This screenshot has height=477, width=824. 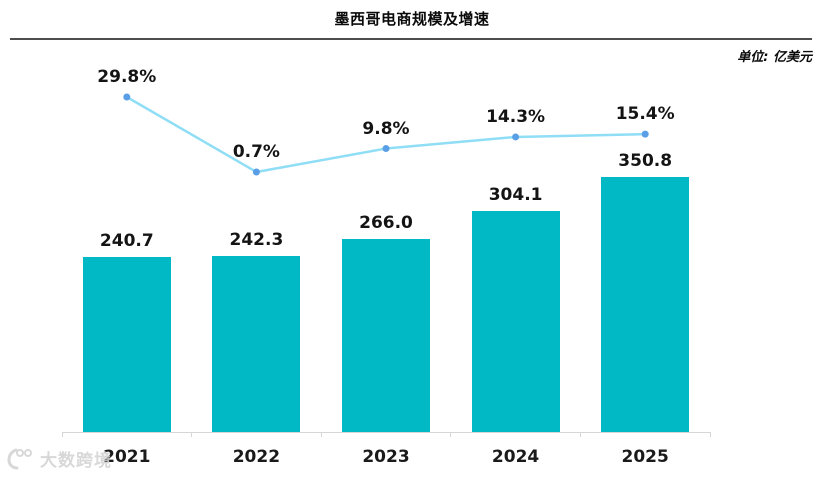 I want to click on x-axis-line, so click(x=386, y=432).